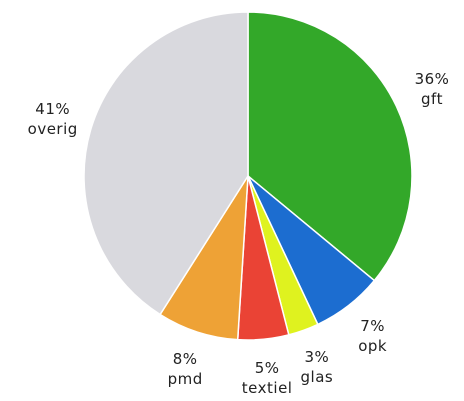 Image resolution: width=464 pixels, height=401 pixels. What do you see at coordinates (267, 368) in the screenshot?
I see `slice-value-label: 5%` at bounding box center [267, 368].